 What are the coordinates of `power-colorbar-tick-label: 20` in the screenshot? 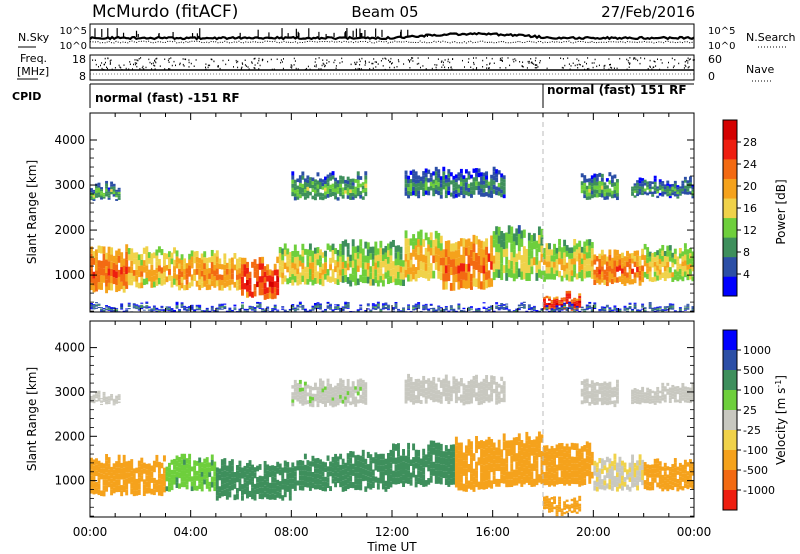 It's located at (750, 186).